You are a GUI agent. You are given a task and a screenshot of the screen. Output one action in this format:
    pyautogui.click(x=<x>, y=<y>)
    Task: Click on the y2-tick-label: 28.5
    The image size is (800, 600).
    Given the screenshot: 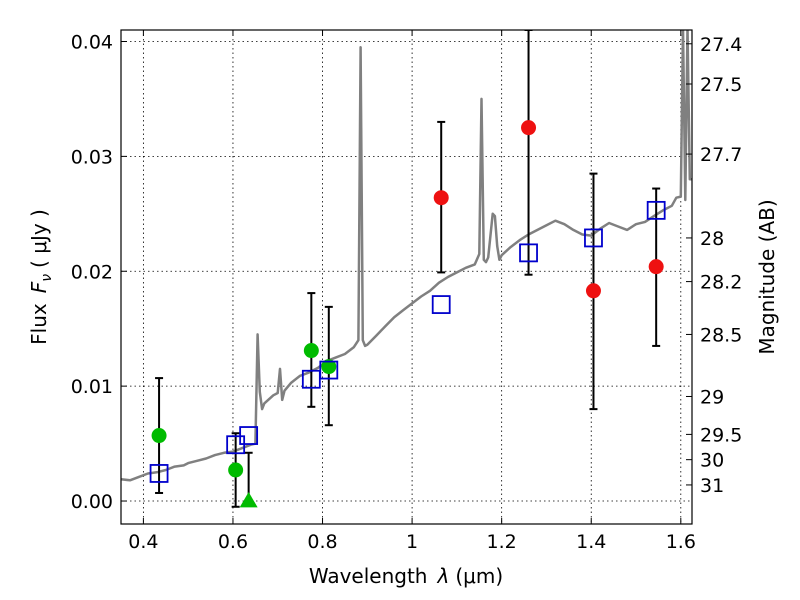 What is the action you would take?
    pyautogui.click(x=721, y=335)
    